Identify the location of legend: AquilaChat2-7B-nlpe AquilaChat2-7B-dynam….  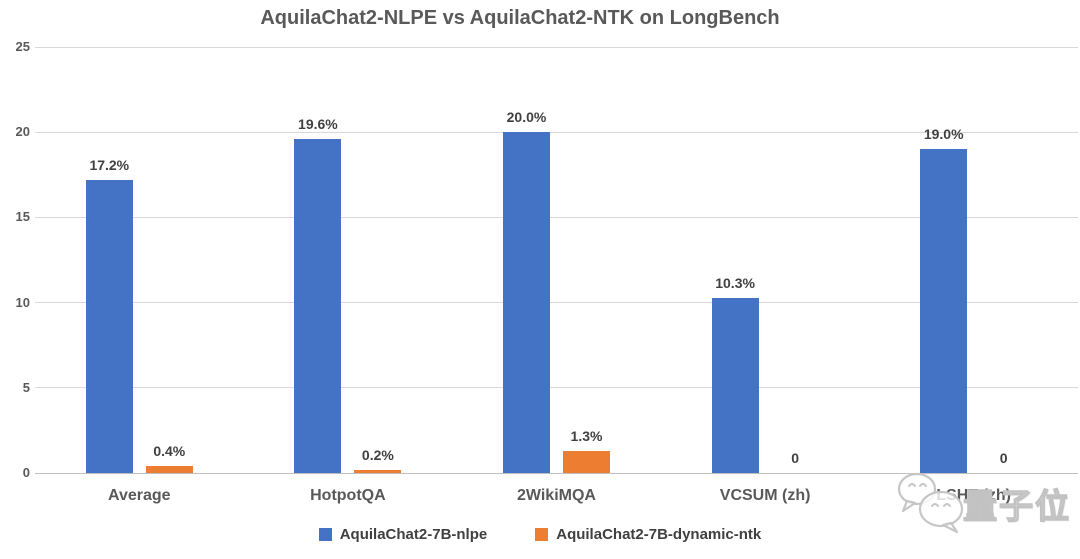
(540, 534).